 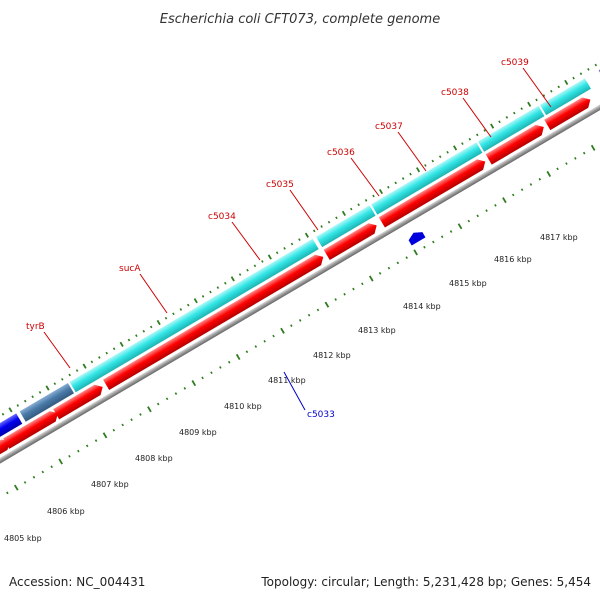 What do you see at coordinates (287, 380) in the screenshot?
I see `scale-label-4811: 4811 kbp` at bounding box center [287, 380].